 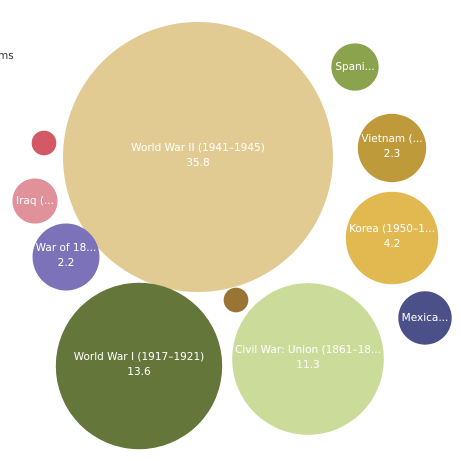 What do you see at coordinates (7, 56) in the screenshot?
I see `legend-fragment: ms` at bounding box center [7, 56].